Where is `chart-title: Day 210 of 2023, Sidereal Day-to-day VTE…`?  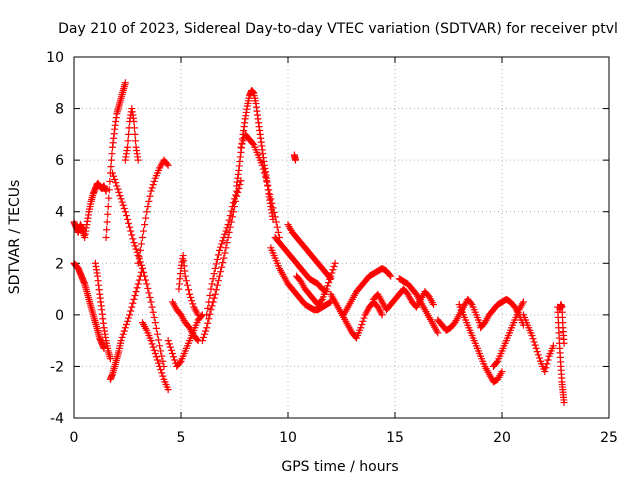
chart-title: Day 210 of 2023, Sidereal Day-to-day VTE… is located at coordinates (338, 29).